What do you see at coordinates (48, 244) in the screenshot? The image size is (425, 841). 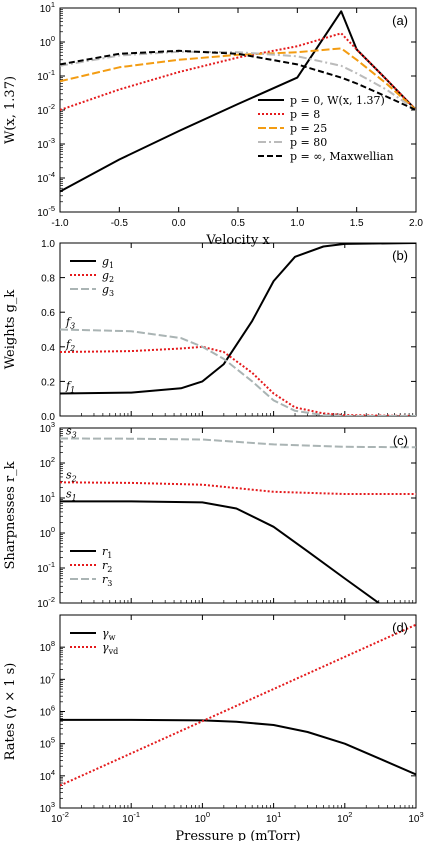 I see `y-tick-label: 1.0` at bounding box center [48, 244].